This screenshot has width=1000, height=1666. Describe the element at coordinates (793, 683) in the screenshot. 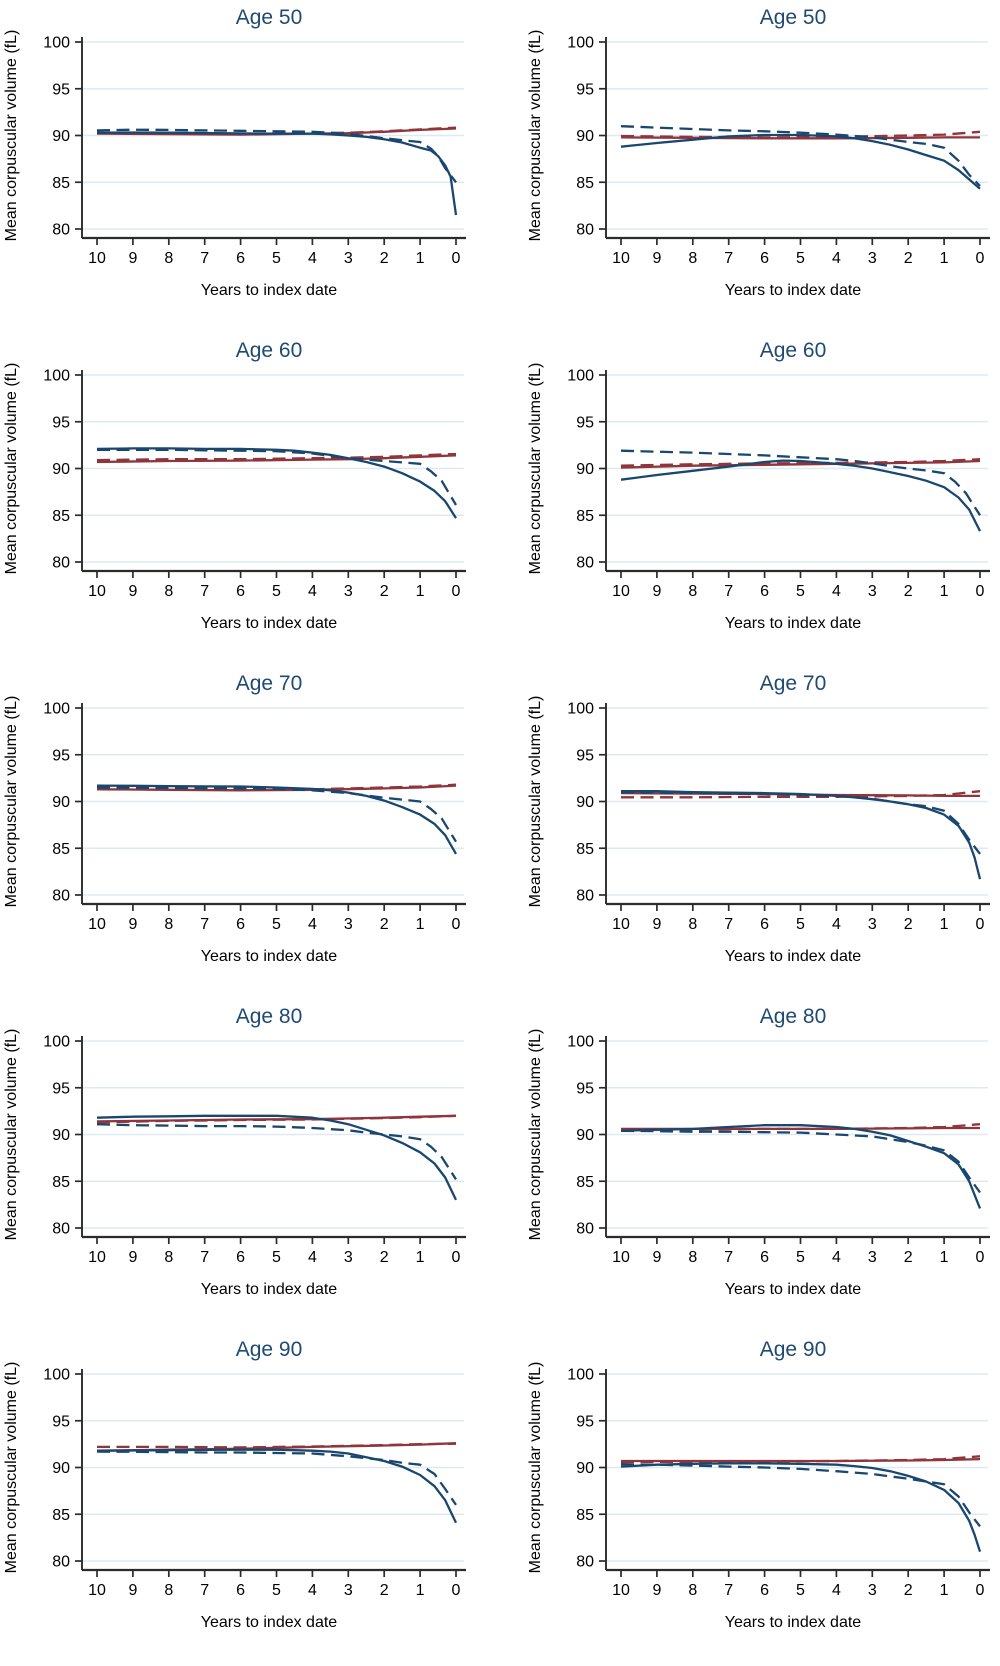

I see `chart-title: Age 70` at that location.